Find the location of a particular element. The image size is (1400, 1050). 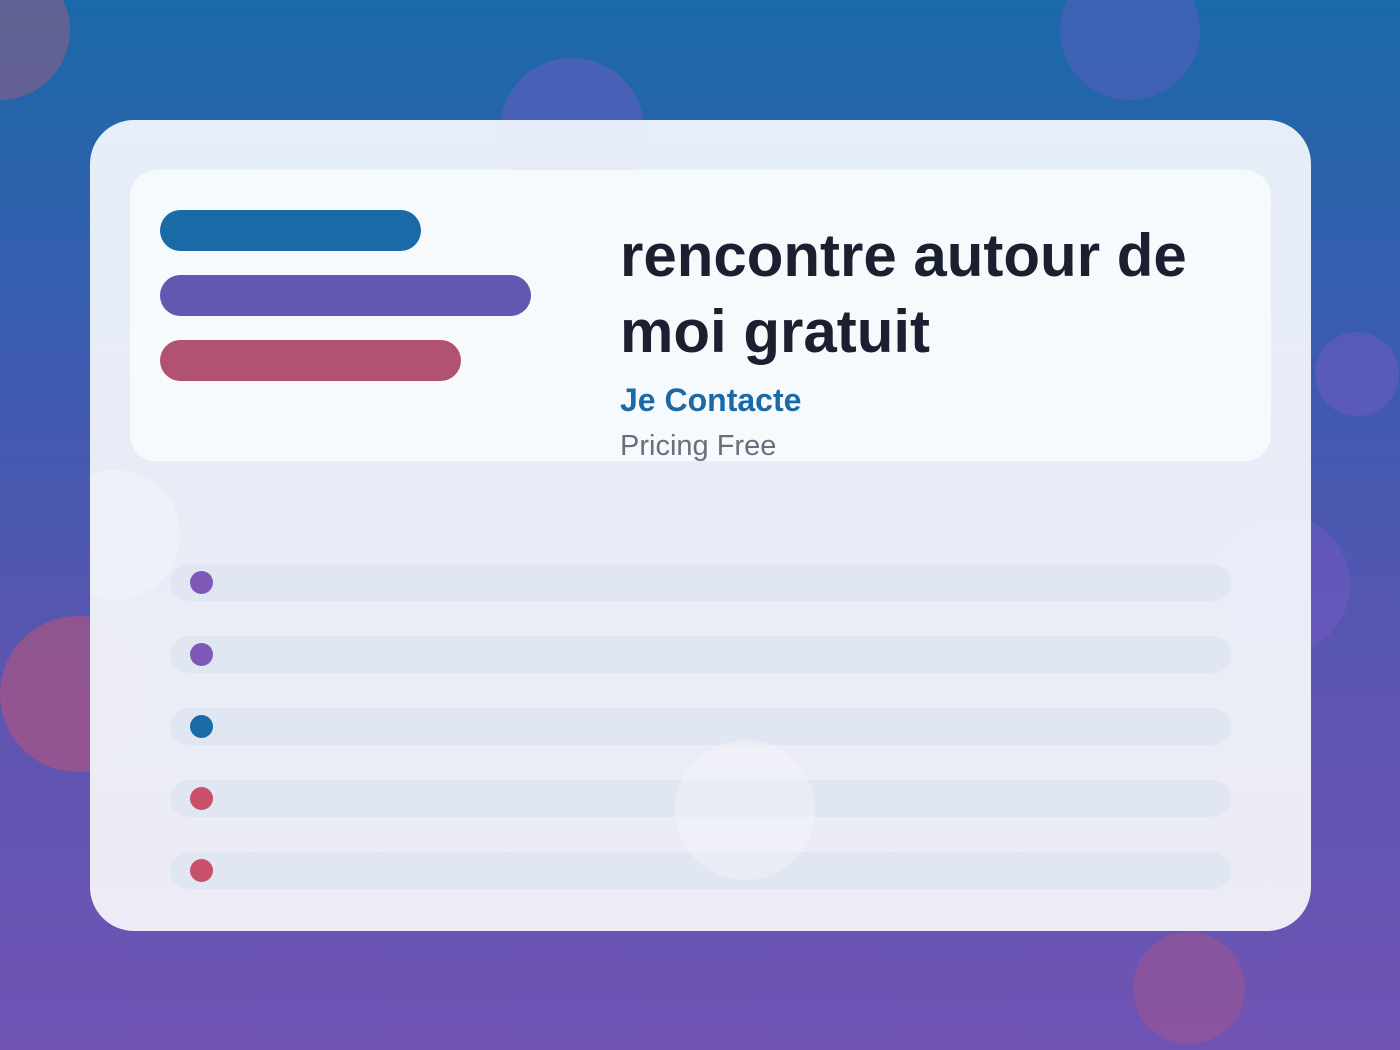

page-title: rencontre autour de moi gratuit is located at coordinates (940, 294).